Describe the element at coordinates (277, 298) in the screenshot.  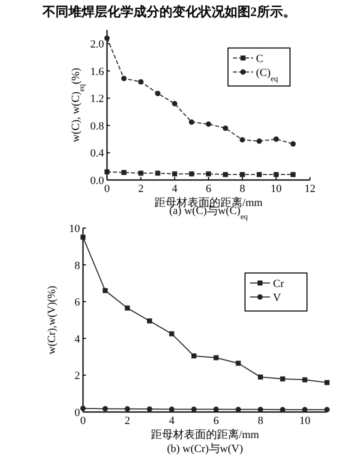
I see `legend-label: V` at that location.